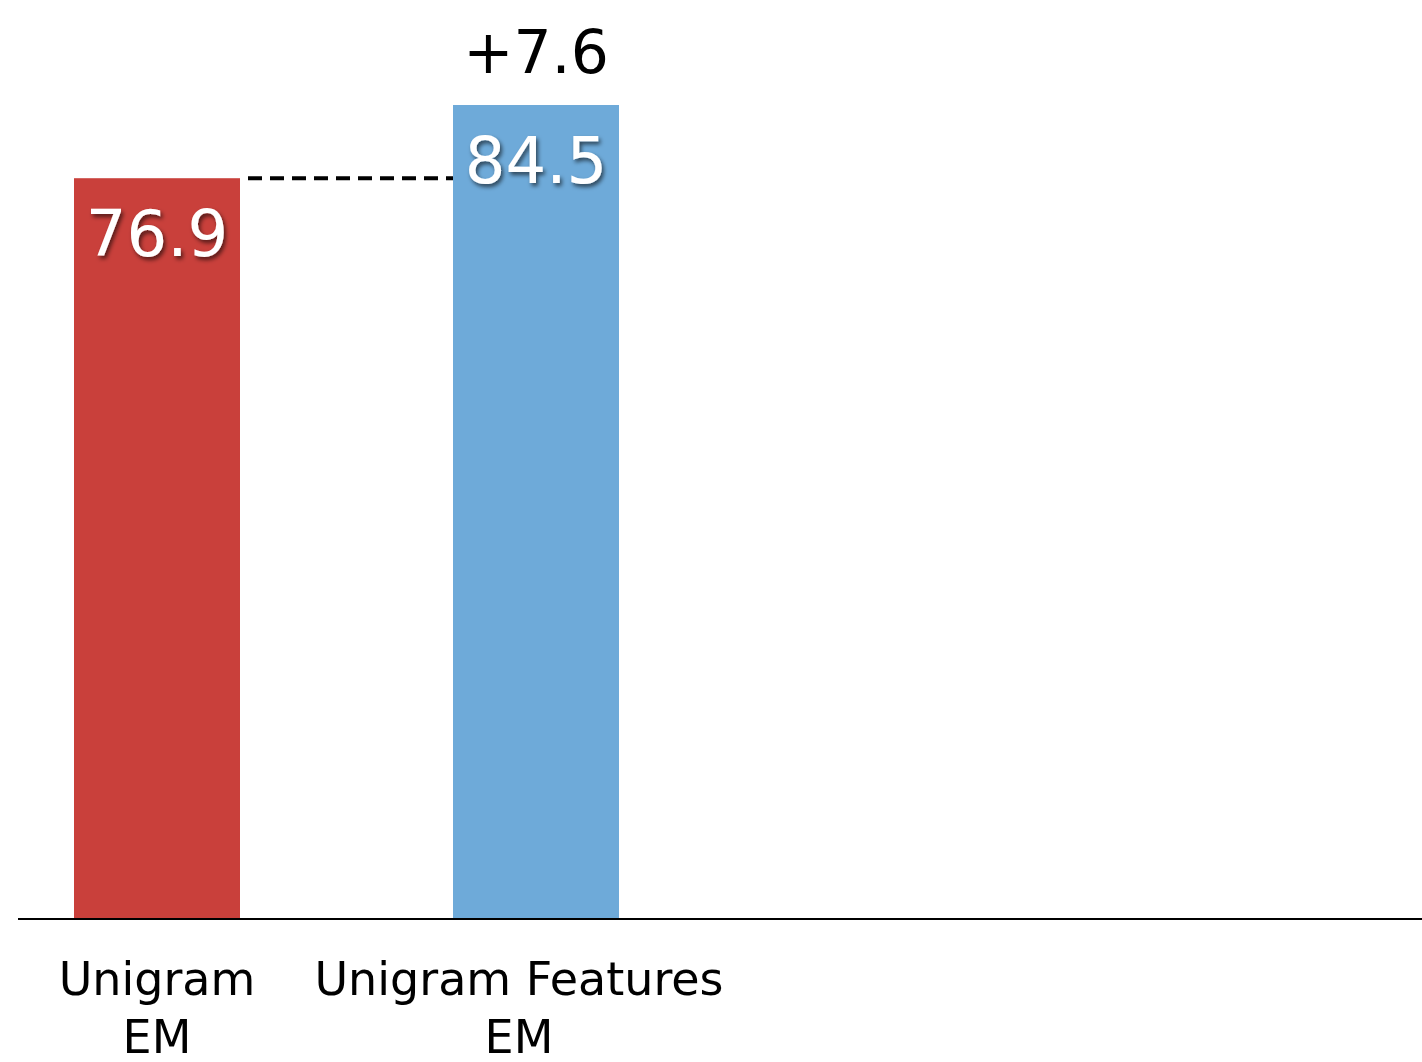 This screenshot has height=1062, width=1422. I want to click on data-label: 76.9, so click(157, 234).